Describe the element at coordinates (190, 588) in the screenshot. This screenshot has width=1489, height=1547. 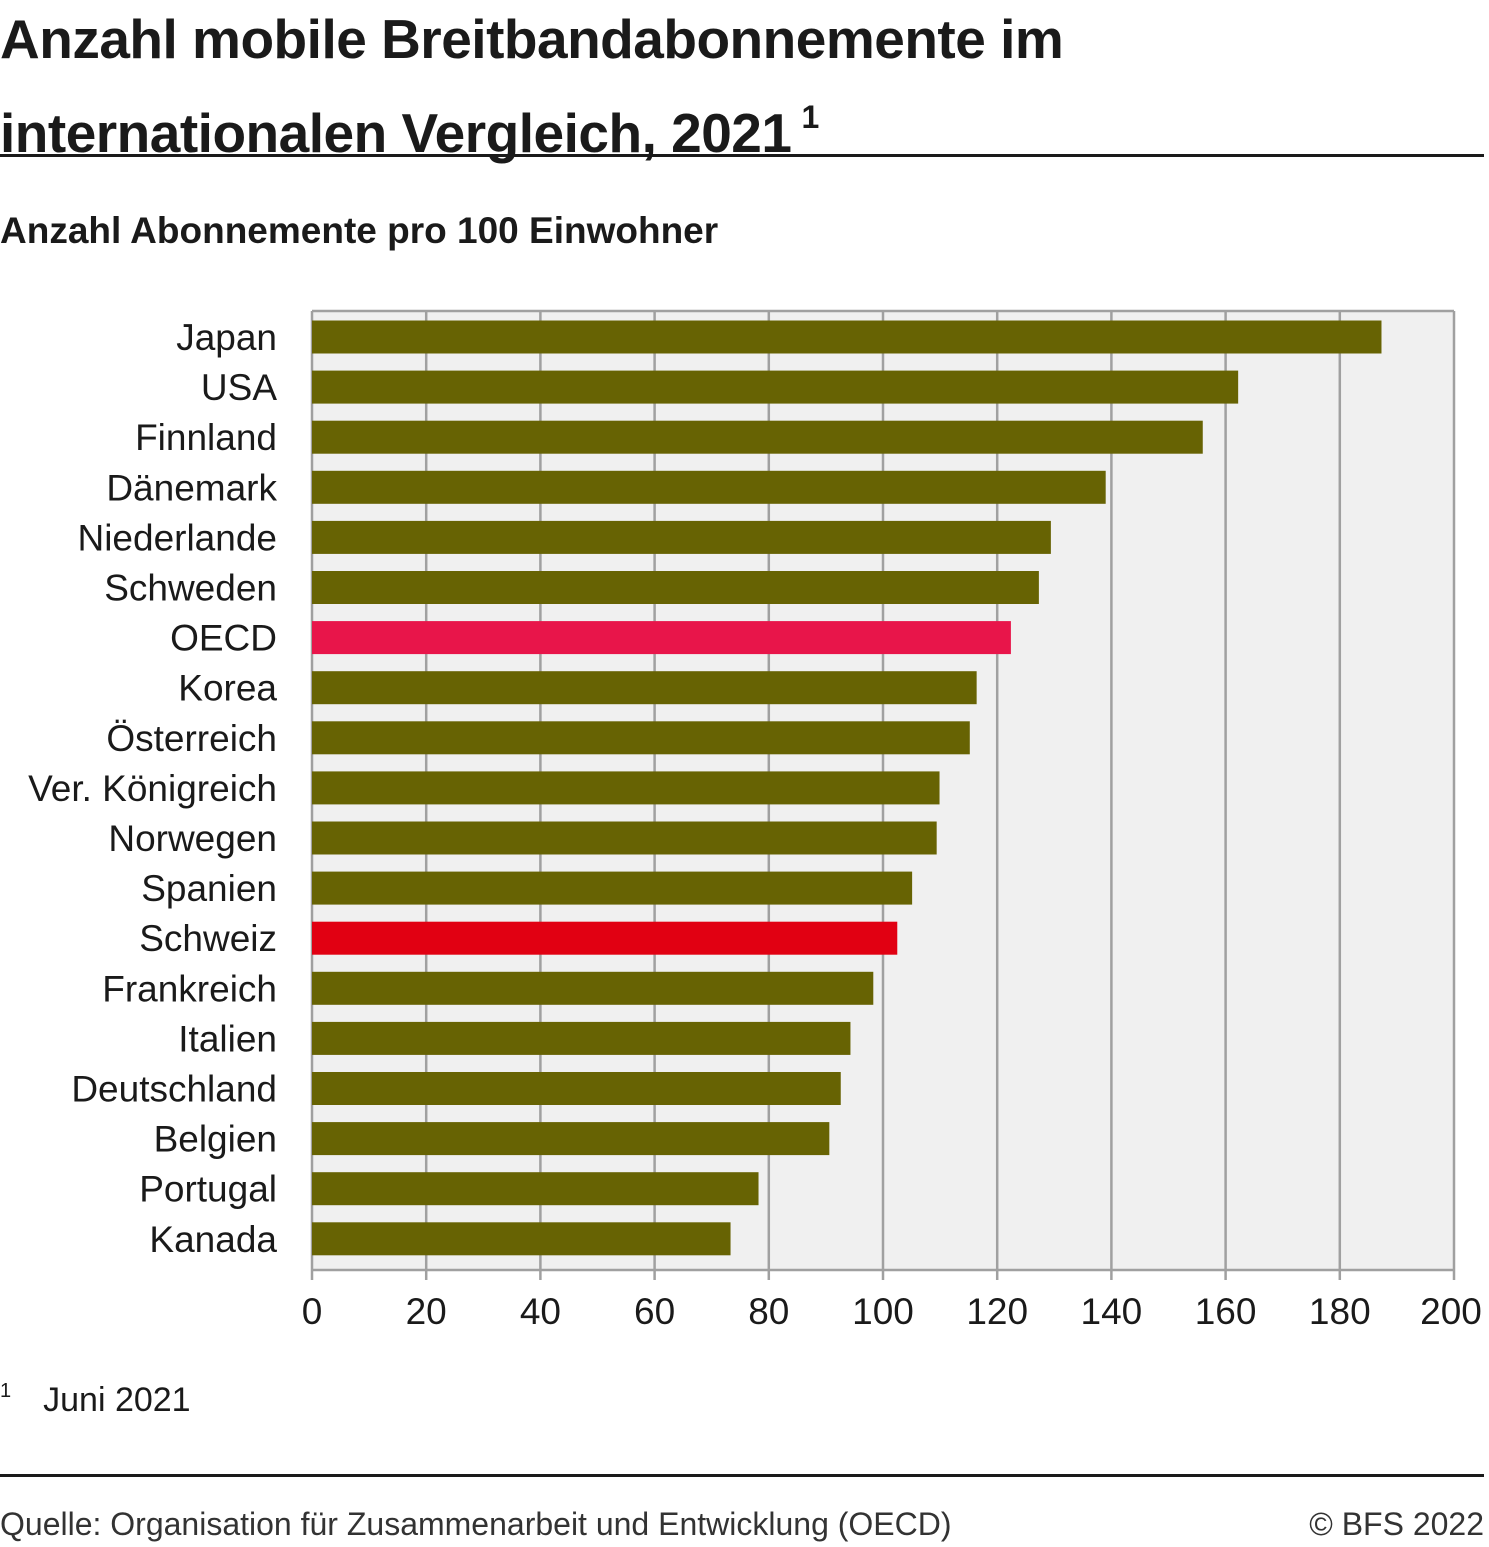
I see `category-label: Schweden` at that location.